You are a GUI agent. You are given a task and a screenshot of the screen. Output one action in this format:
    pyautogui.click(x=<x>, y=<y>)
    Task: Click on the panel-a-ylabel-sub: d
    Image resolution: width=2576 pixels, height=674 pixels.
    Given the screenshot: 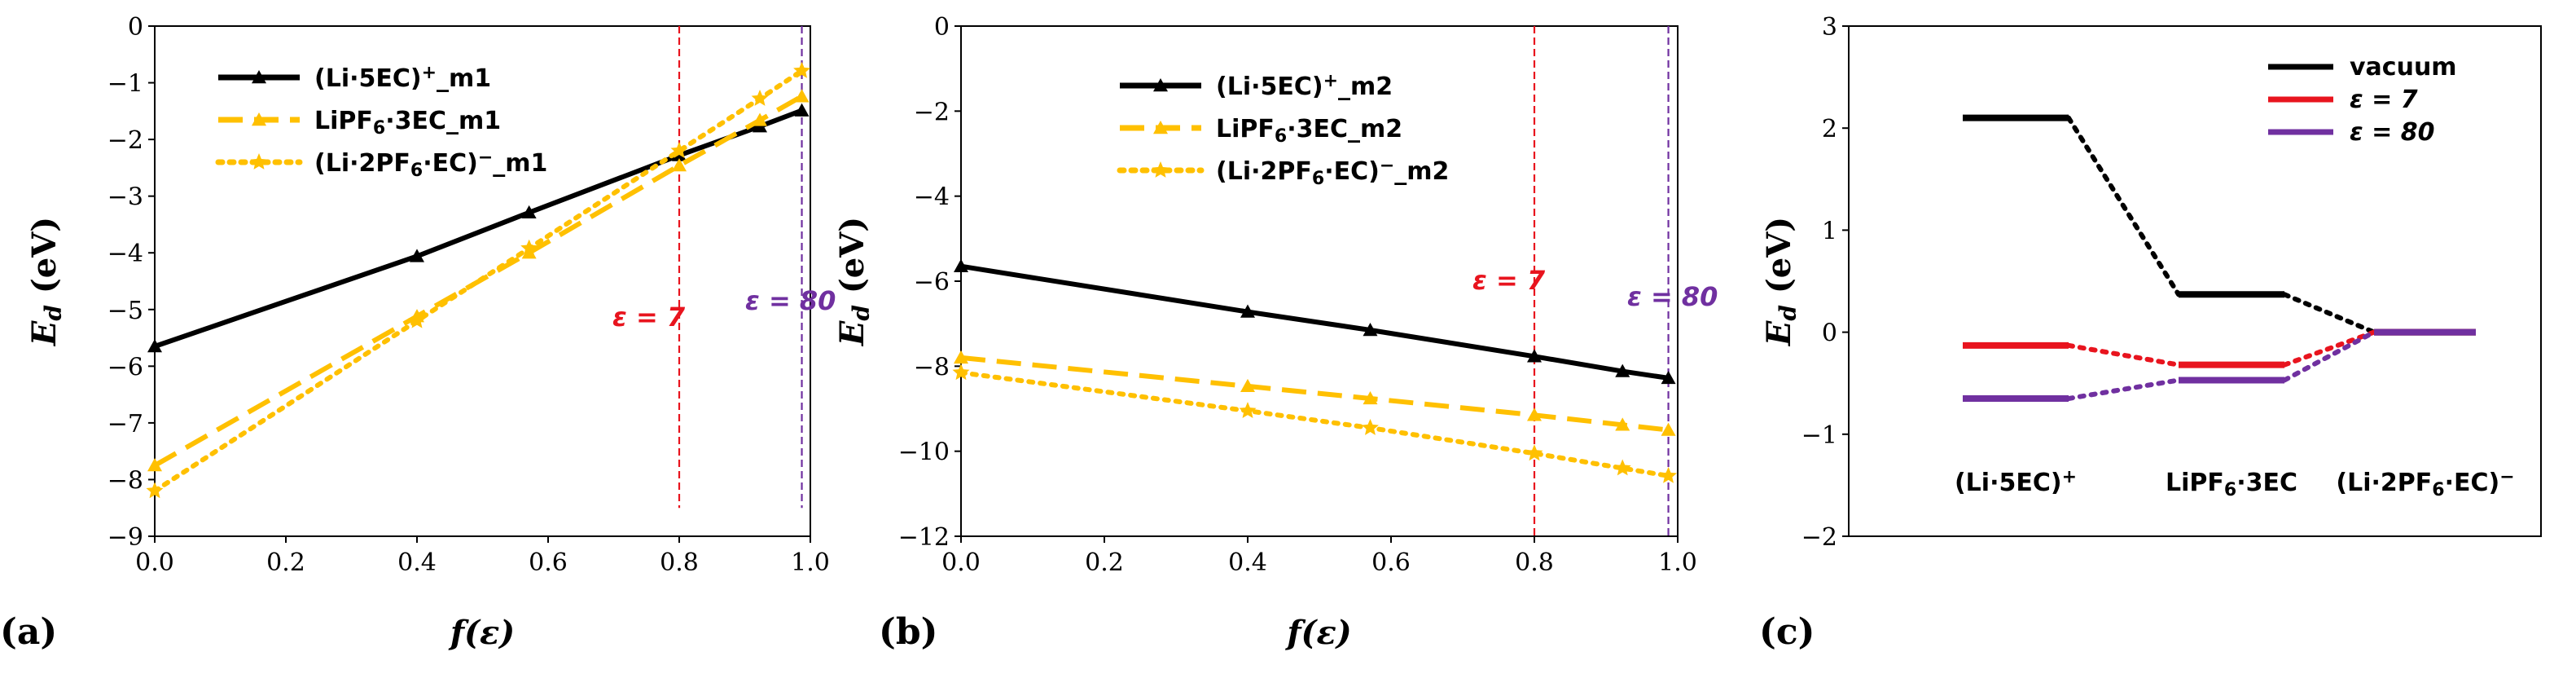 What is the action you would take?
    pyautogui.click(x=53, y=313)
    